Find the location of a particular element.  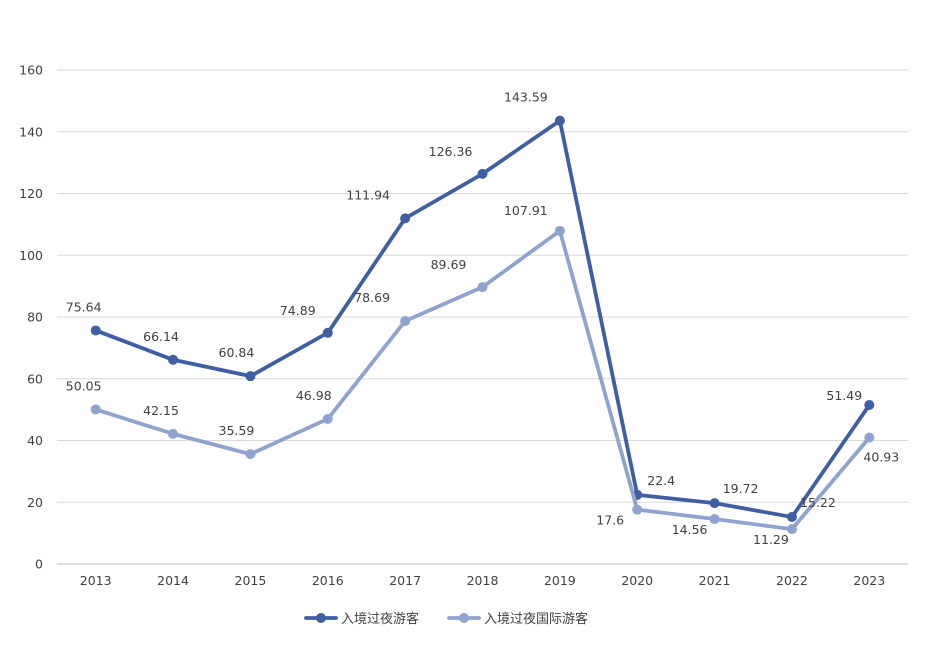

x-tick-label: 2023 is located at coordinates (869, 580).